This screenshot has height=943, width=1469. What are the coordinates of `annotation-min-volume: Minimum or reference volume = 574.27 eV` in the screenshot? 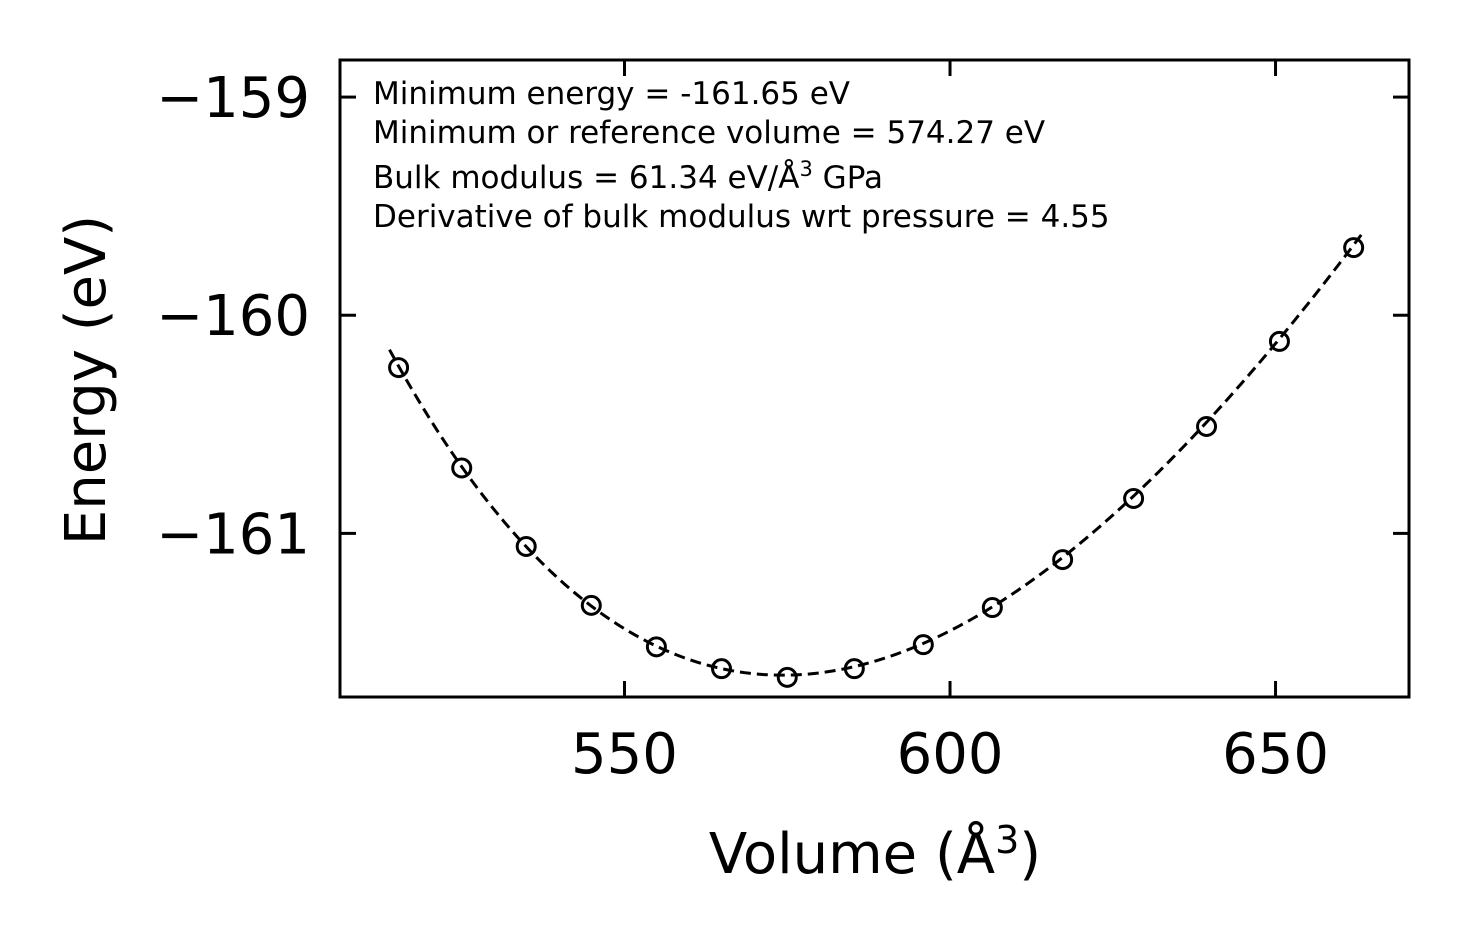 It's located at (709, 133).